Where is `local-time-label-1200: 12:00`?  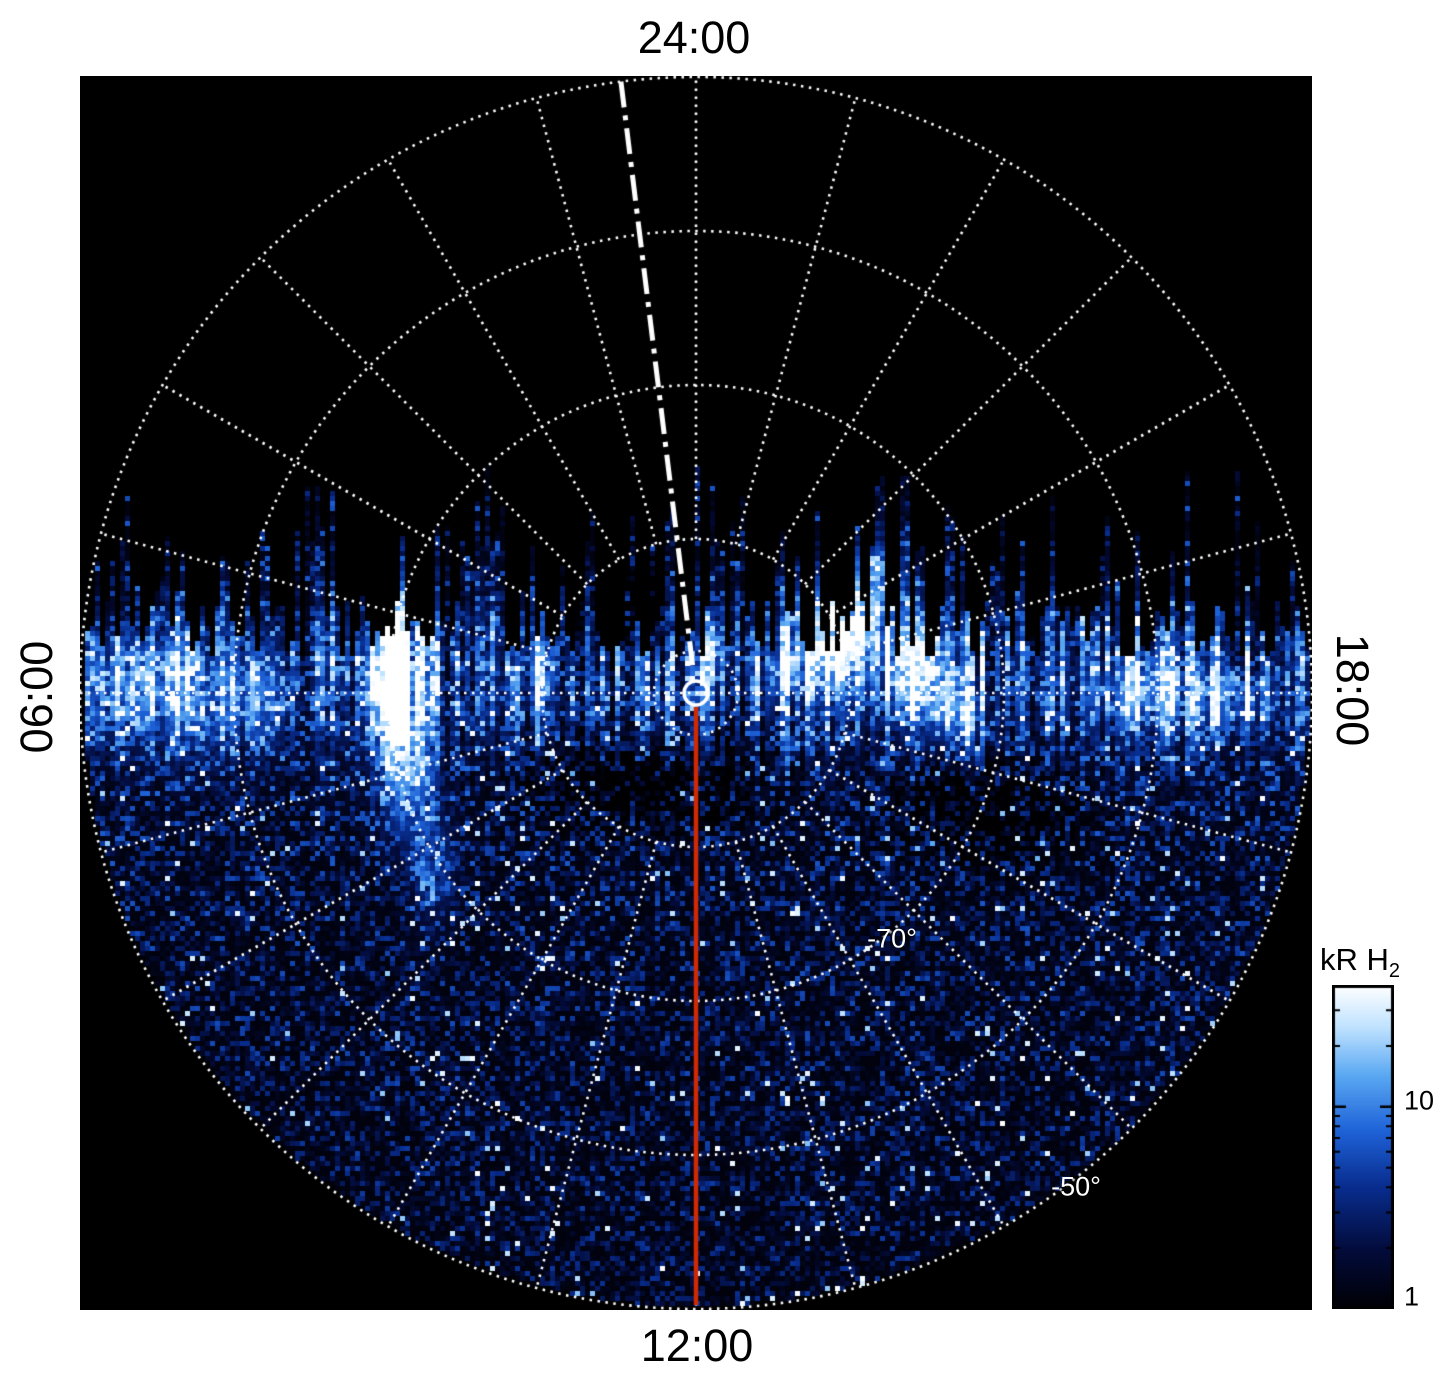 local-time-label-1200: 12:00 is located at coordinates (697, 1345).